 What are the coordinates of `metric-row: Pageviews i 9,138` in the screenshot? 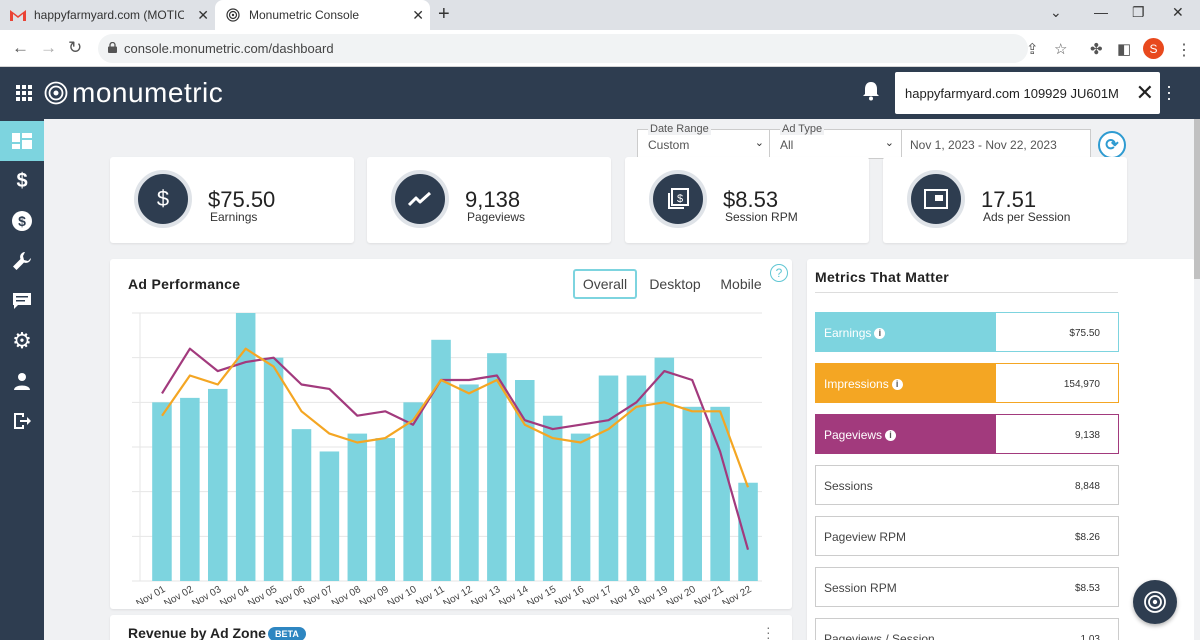 It's located at (967, 434).